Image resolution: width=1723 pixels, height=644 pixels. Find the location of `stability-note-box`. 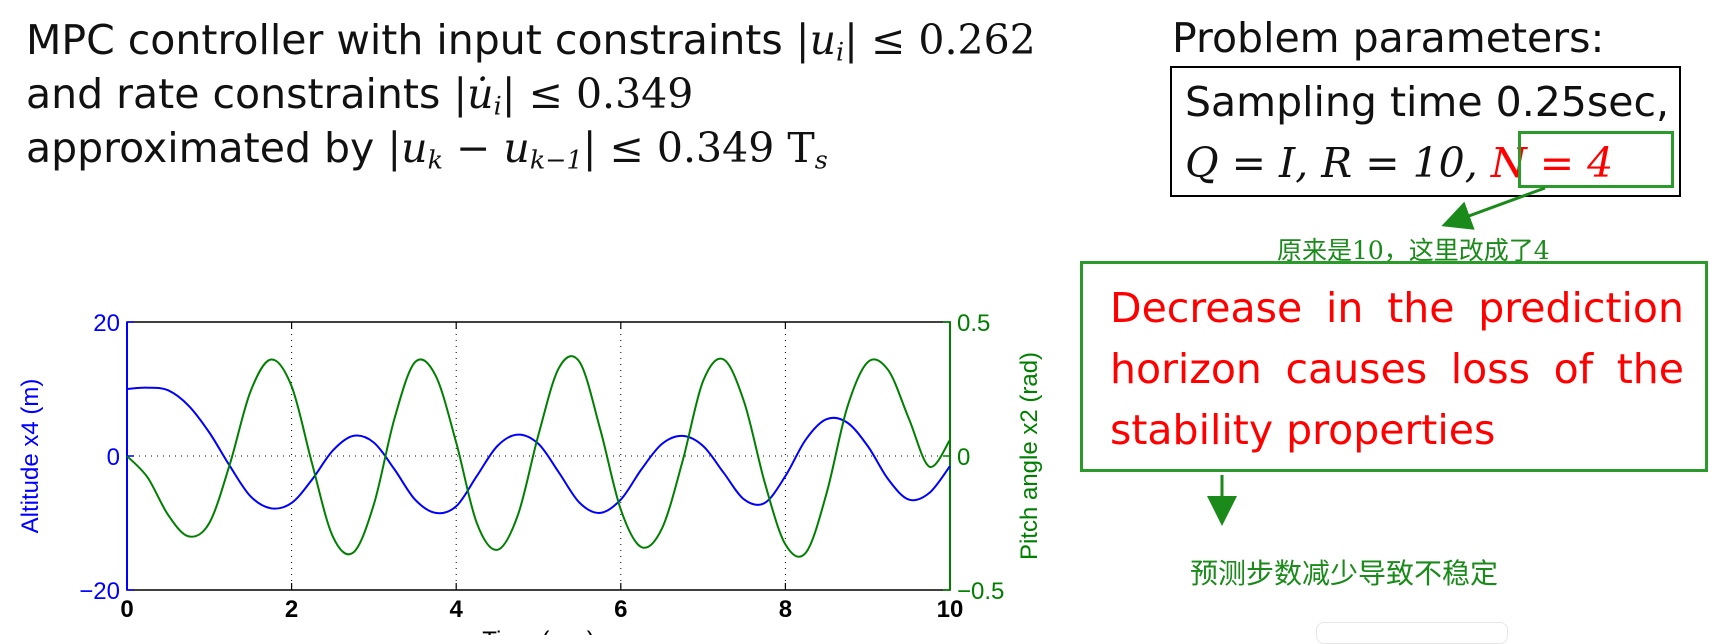

stability-note-box is located at coordinates (1394, 366).